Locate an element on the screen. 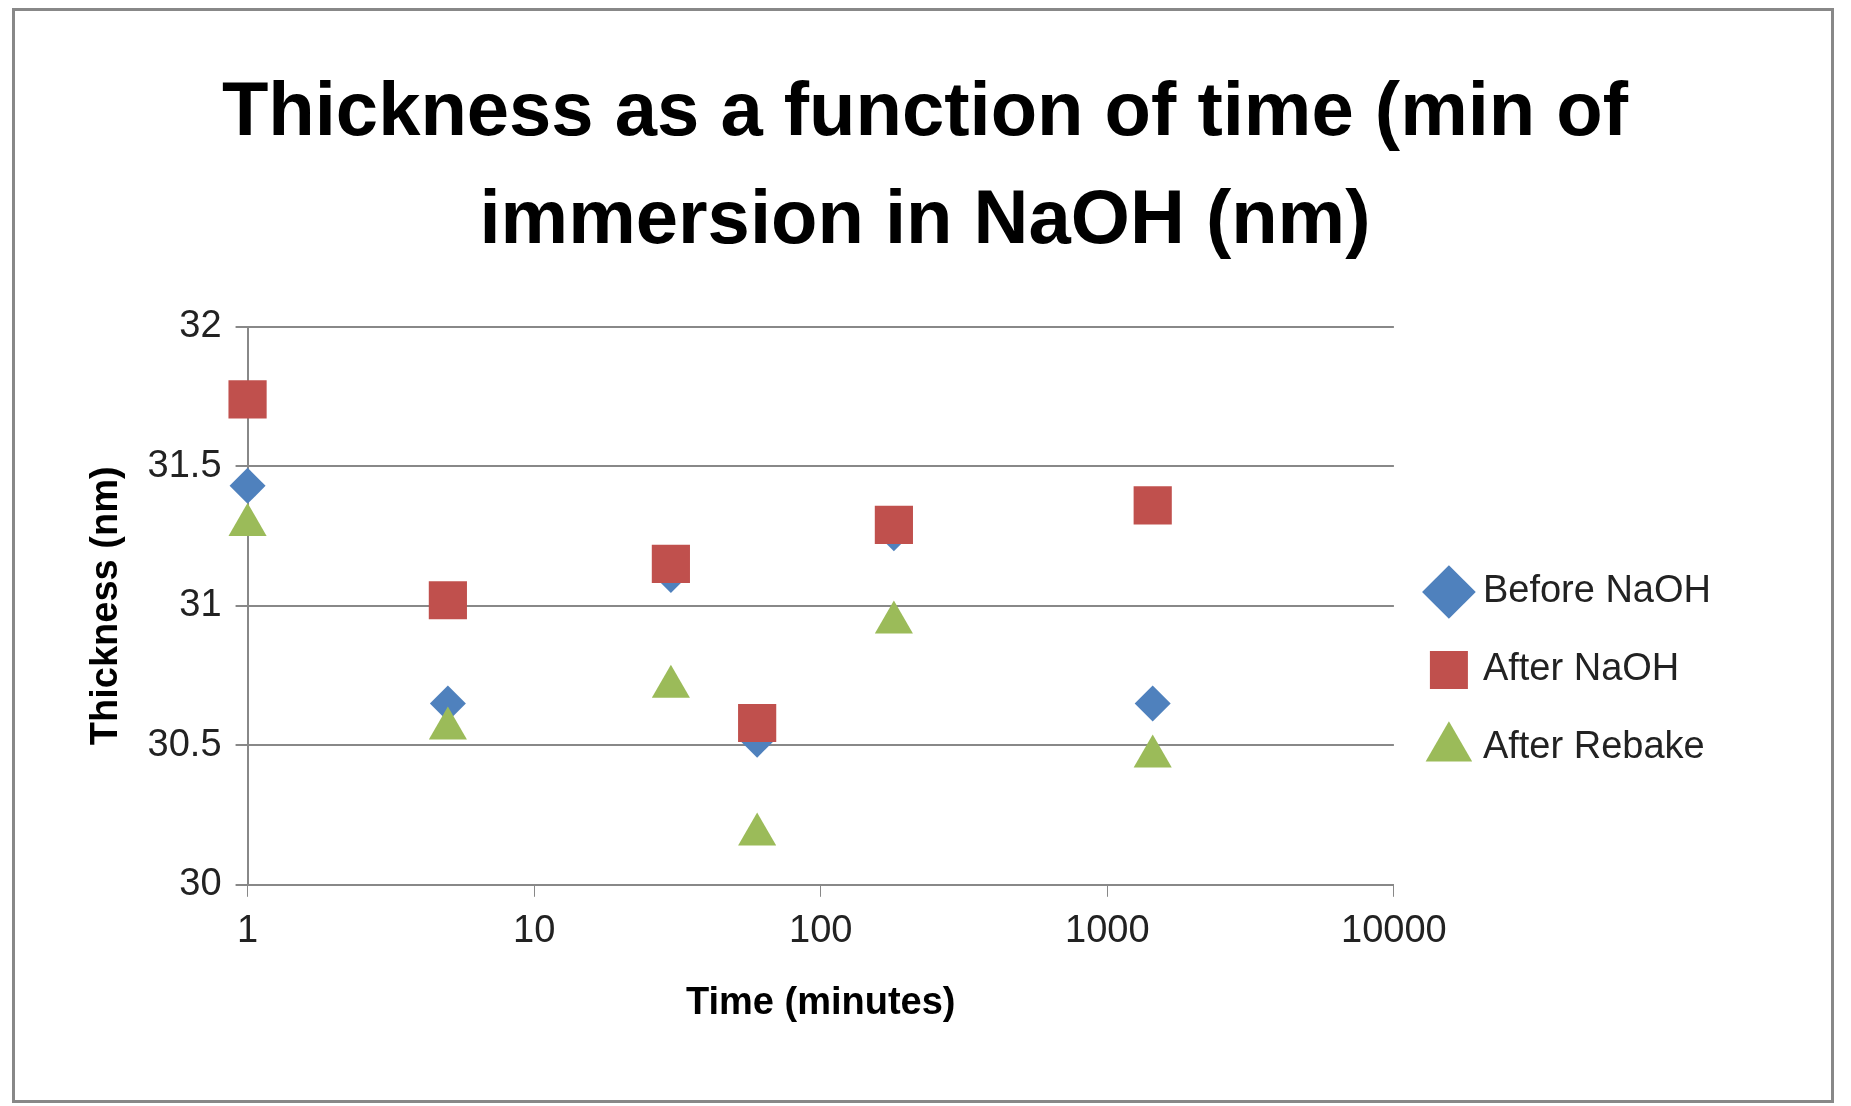 The height and width of the screenshot is (1106, 1851). legend-label: After Rebake is located at coordinates (1593, 745).